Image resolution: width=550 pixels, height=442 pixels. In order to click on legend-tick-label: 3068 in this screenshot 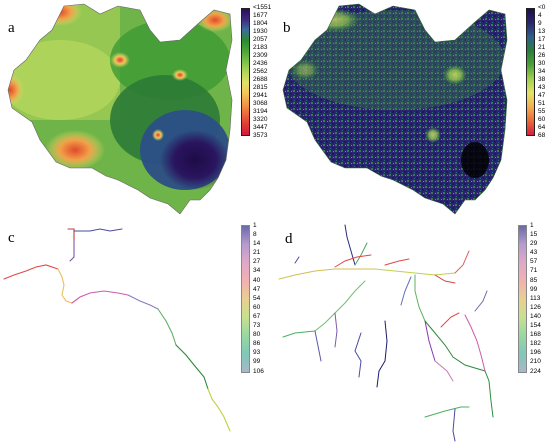, I will do `click(260, 103)`.